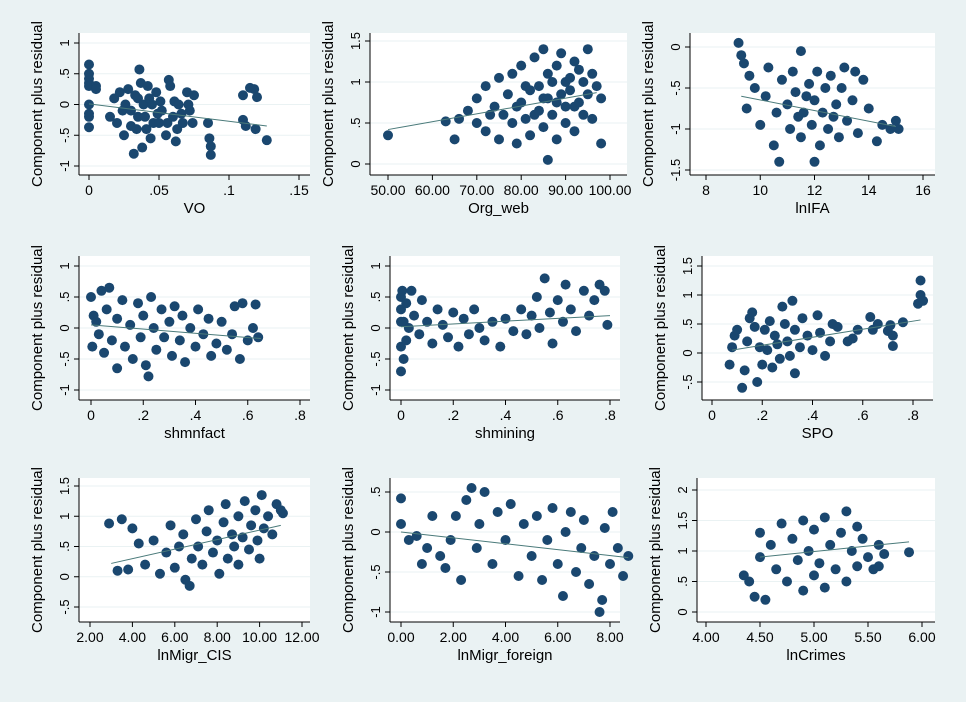  I want to click on y-tick-label: -1.5, so click(675, 170).